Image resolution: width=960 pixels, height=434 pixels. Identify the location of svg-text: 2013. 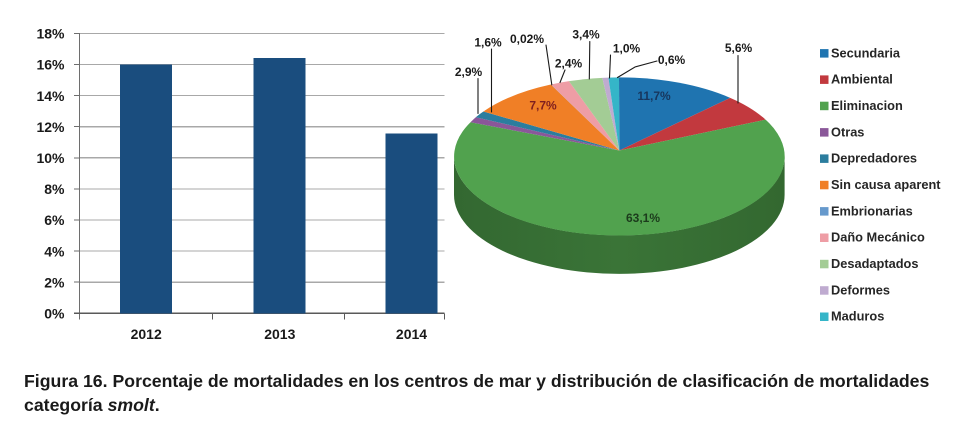
(279, 334).